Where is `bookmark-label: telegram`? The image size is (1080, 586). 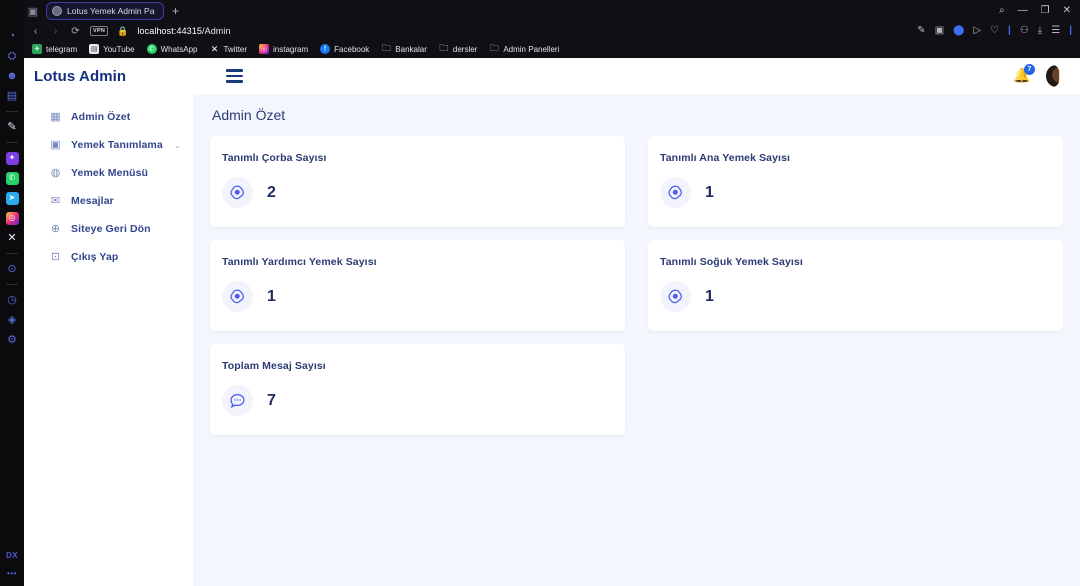 bookmark-label: telegram is located at coordinates (62, 49).